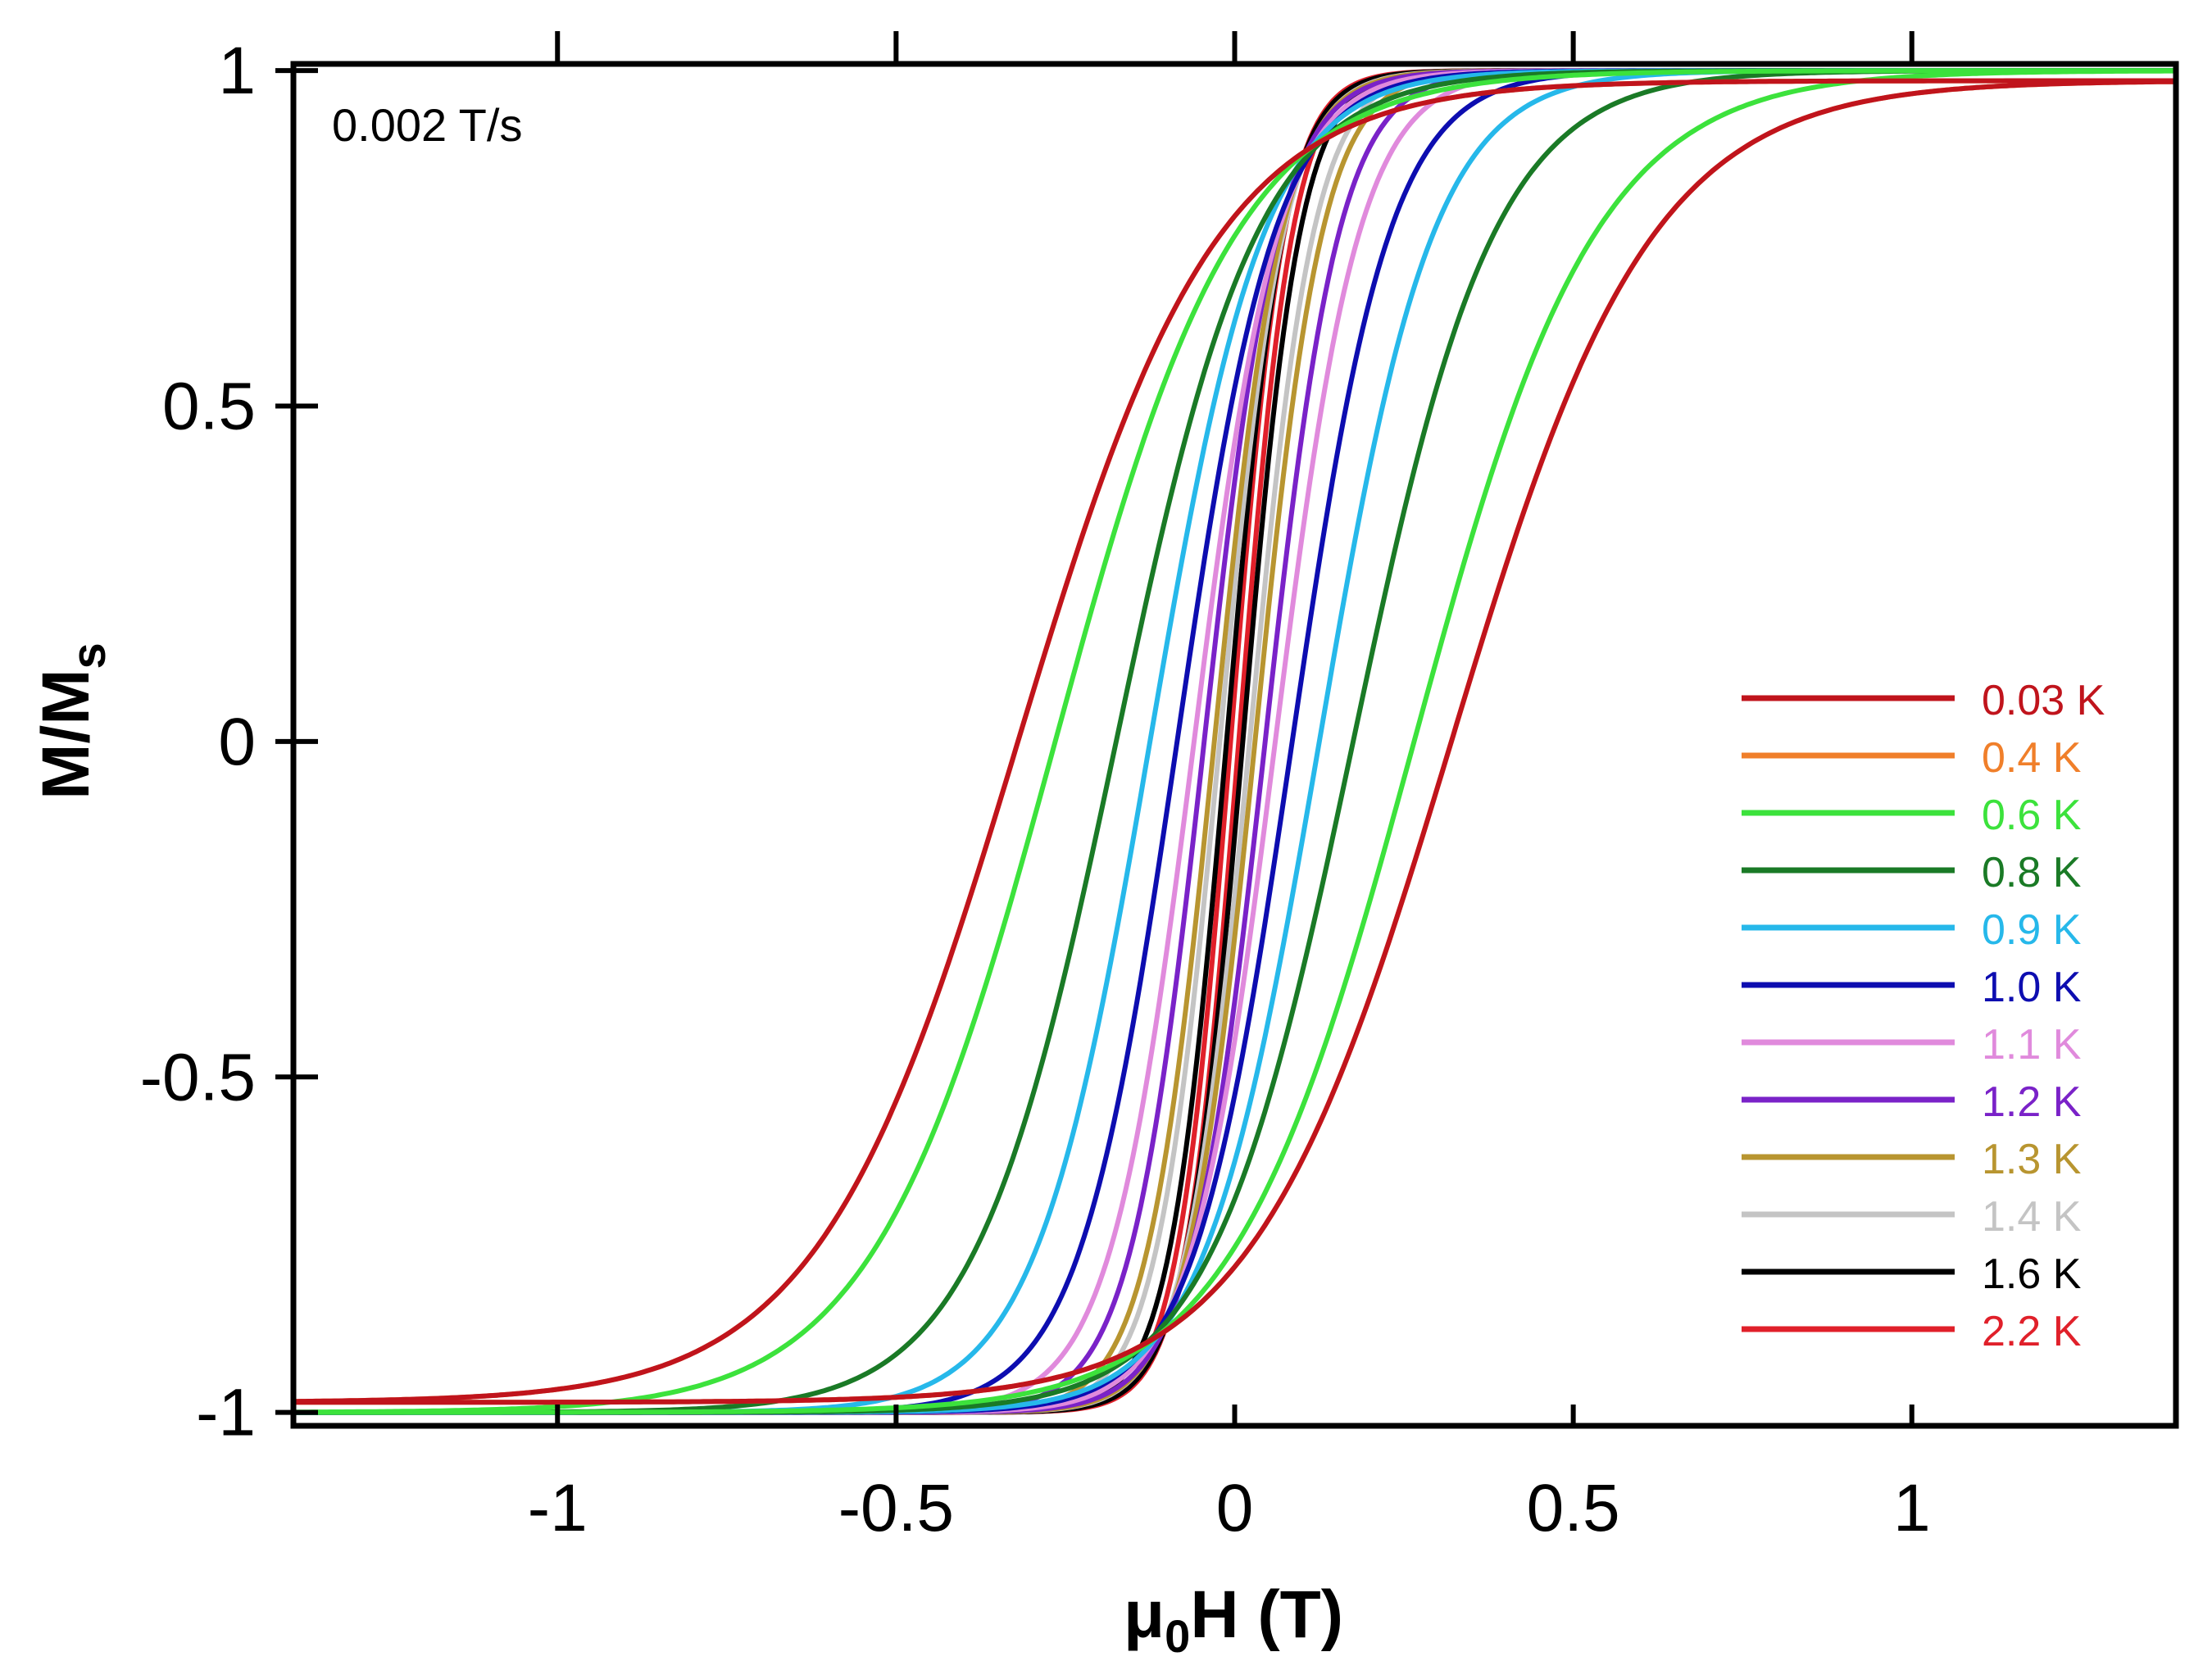 The image size is (2212, 1661). I want to click on legend-label: 1.4 K, so click(2032, 1217).